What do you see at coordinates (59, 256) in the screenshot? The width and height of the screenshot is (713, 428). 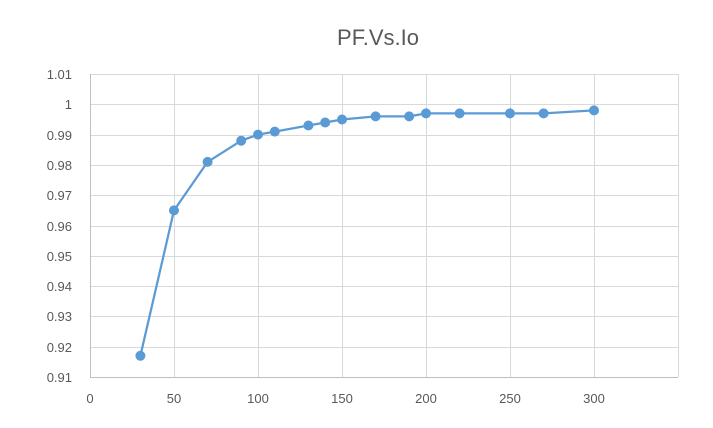 I see `y-tick-label: 0.95` at bounding box center [59, 256].